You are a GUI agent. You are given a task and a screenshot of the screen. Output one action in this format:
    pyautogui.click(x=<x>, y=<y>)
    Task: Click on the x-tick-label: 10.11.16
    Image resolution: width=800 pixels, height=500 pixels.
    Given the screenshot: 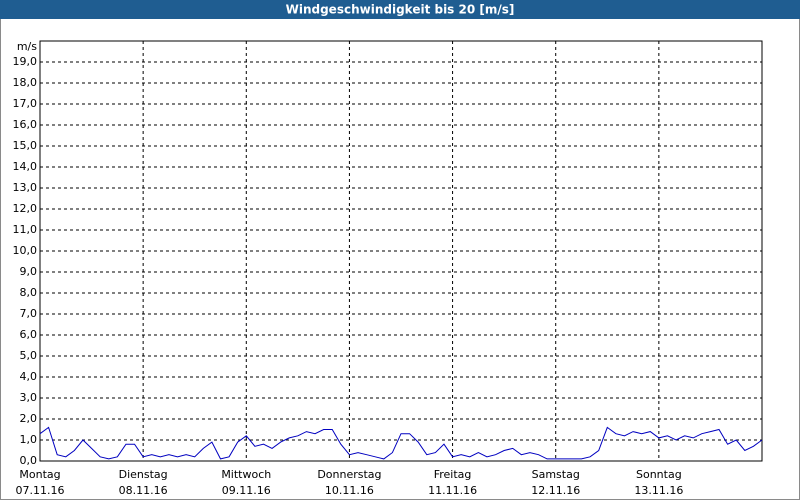 What is the action you would take?
    pyautogui.click(x=349, y=490)
    